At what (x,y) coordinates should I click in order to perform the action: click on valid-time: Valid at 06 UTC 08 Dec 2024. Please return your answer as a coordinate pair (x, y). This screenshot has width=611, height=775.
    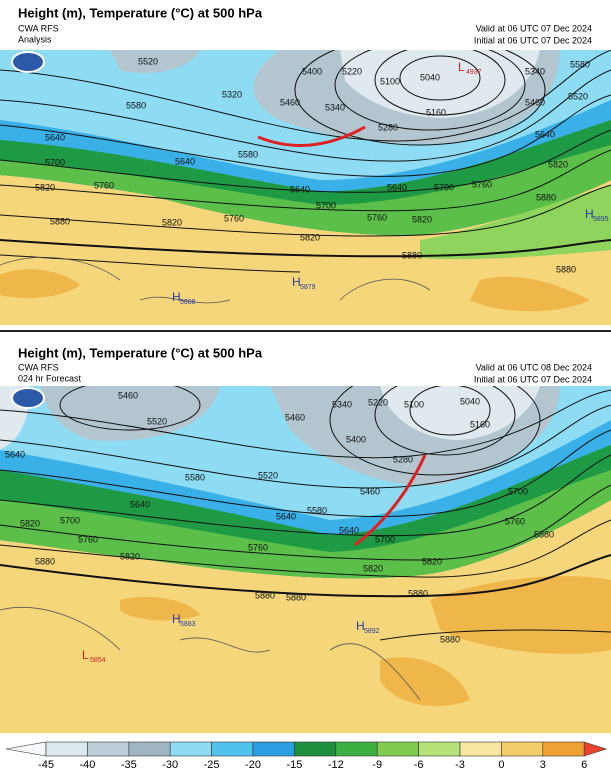
    Looking at the image, I should click on (534, 367).